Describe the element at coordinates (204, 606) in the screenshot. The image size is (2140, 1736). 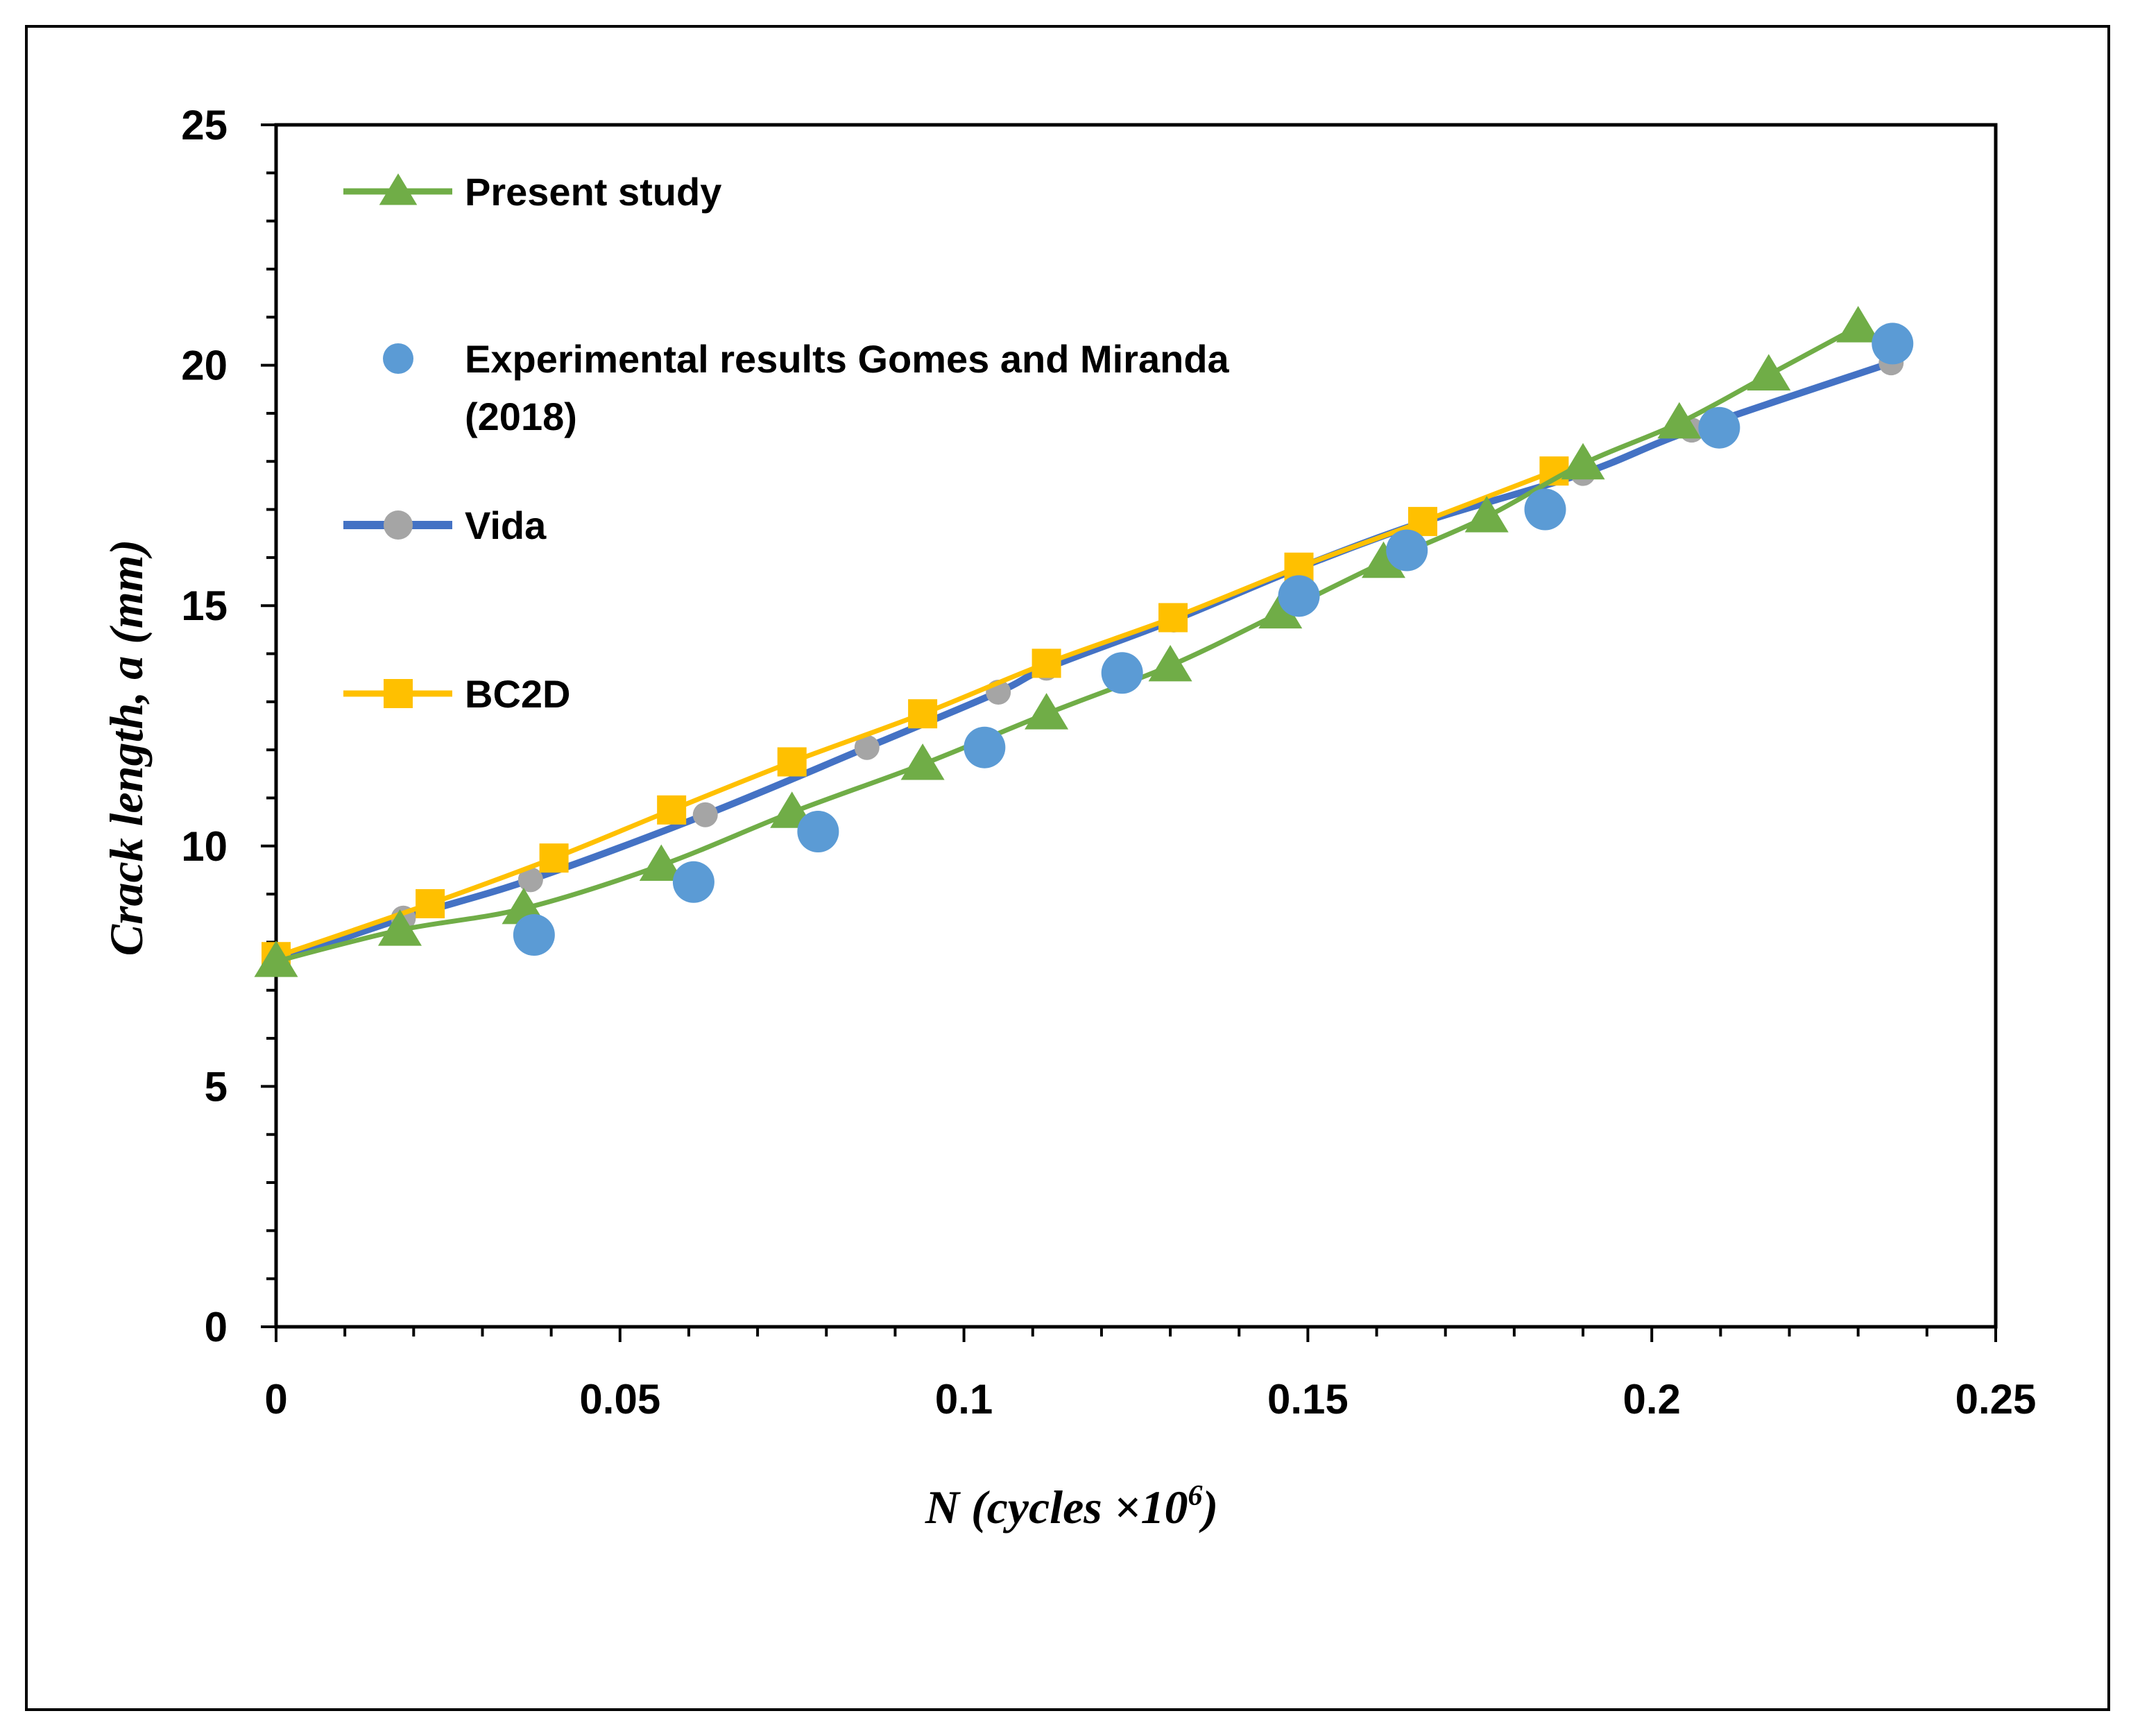
I see `y-tick-label: 15` at that location.